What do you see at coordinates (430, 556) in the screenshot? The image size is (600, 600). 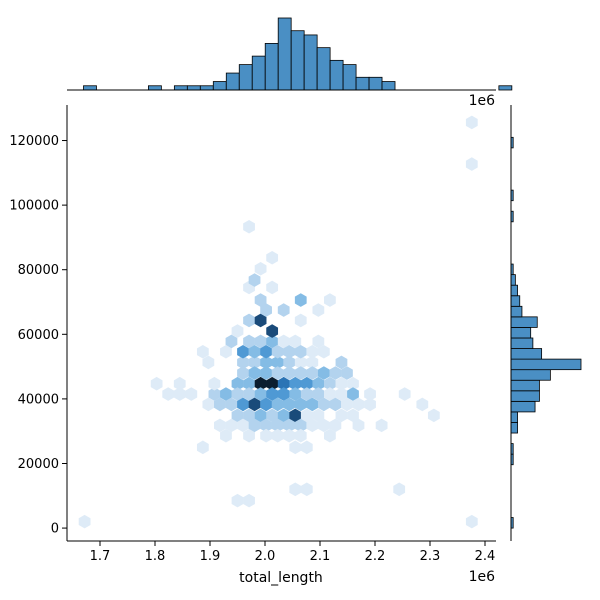 I see `x-tick-label: 2.3` at bounding box center [430, 556].